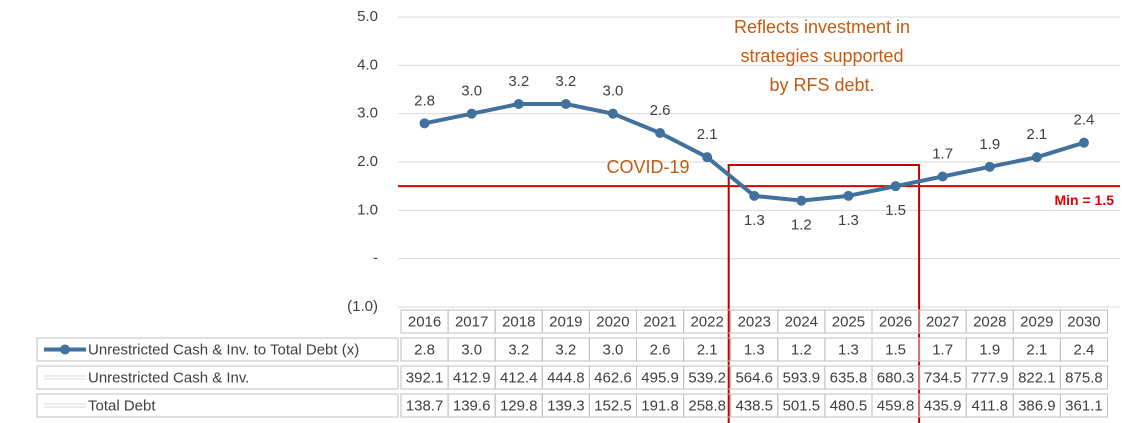  Describe the element at coordinates (647, 167) in the screenshot. I see `covid-annotation: COVID-19` at that location.